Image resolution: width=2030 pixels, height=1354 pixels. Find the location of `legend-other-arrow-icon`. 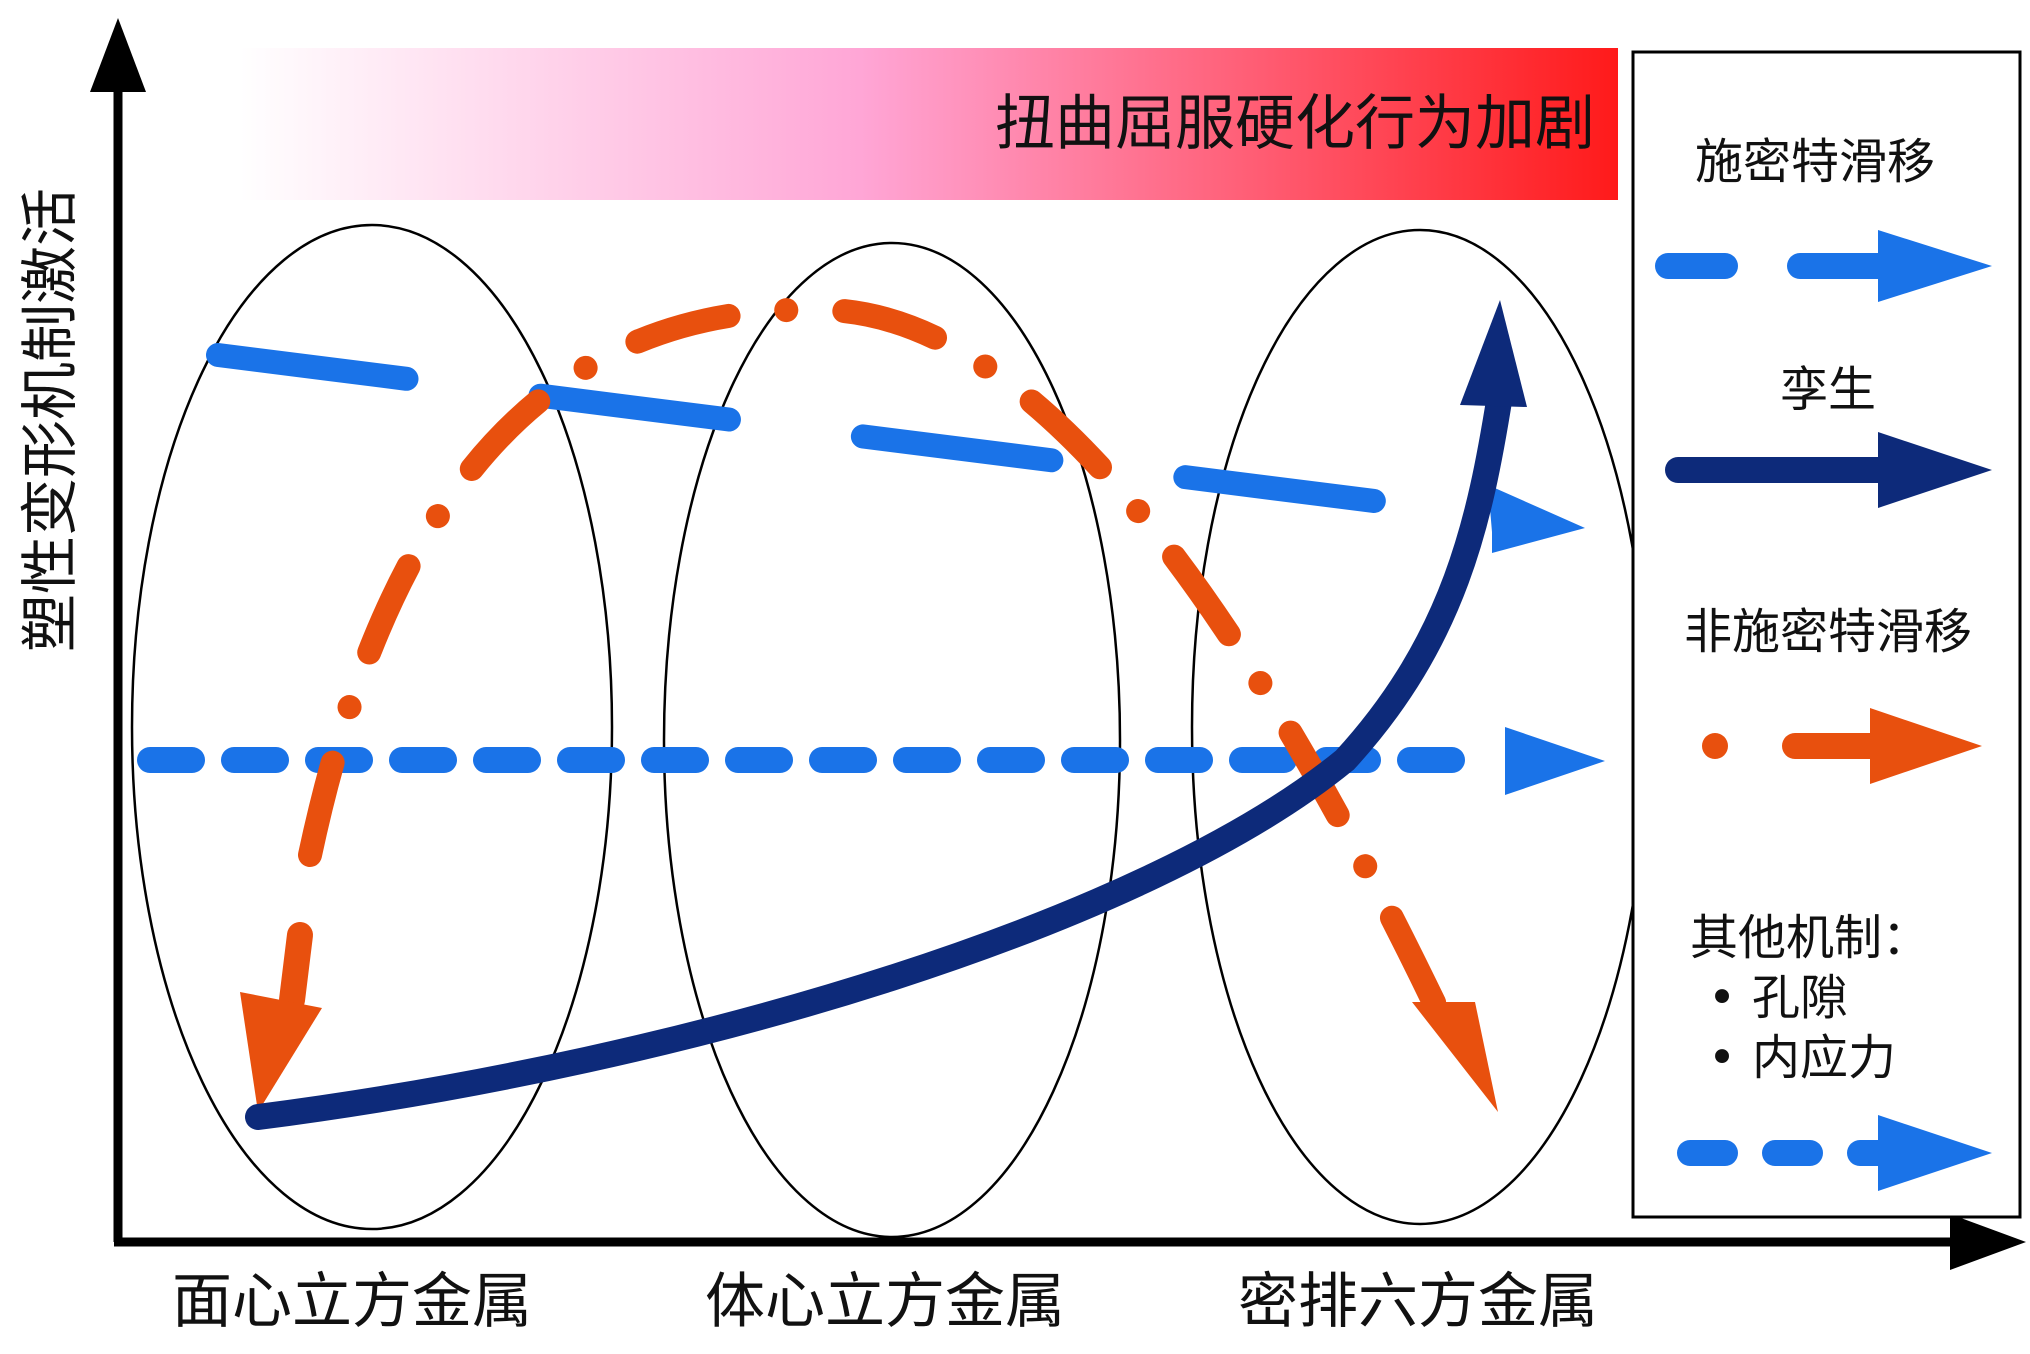

legend-other-arrow-icon is located at coordinates (1935, 1153).